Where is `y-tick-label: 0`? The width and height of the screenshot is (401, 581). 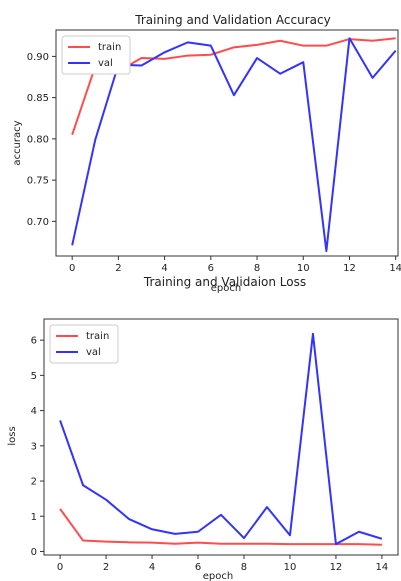
y-tick-label: 0 is located at coordinates (34, 552).